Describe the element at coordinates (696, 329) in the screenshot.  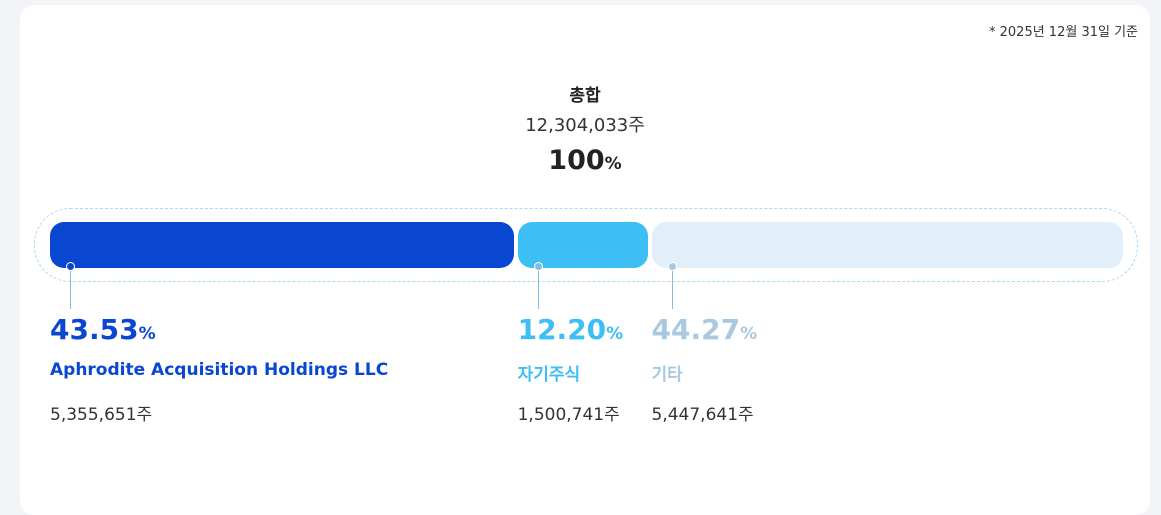
I see `percent-value: 44.27` at that location.